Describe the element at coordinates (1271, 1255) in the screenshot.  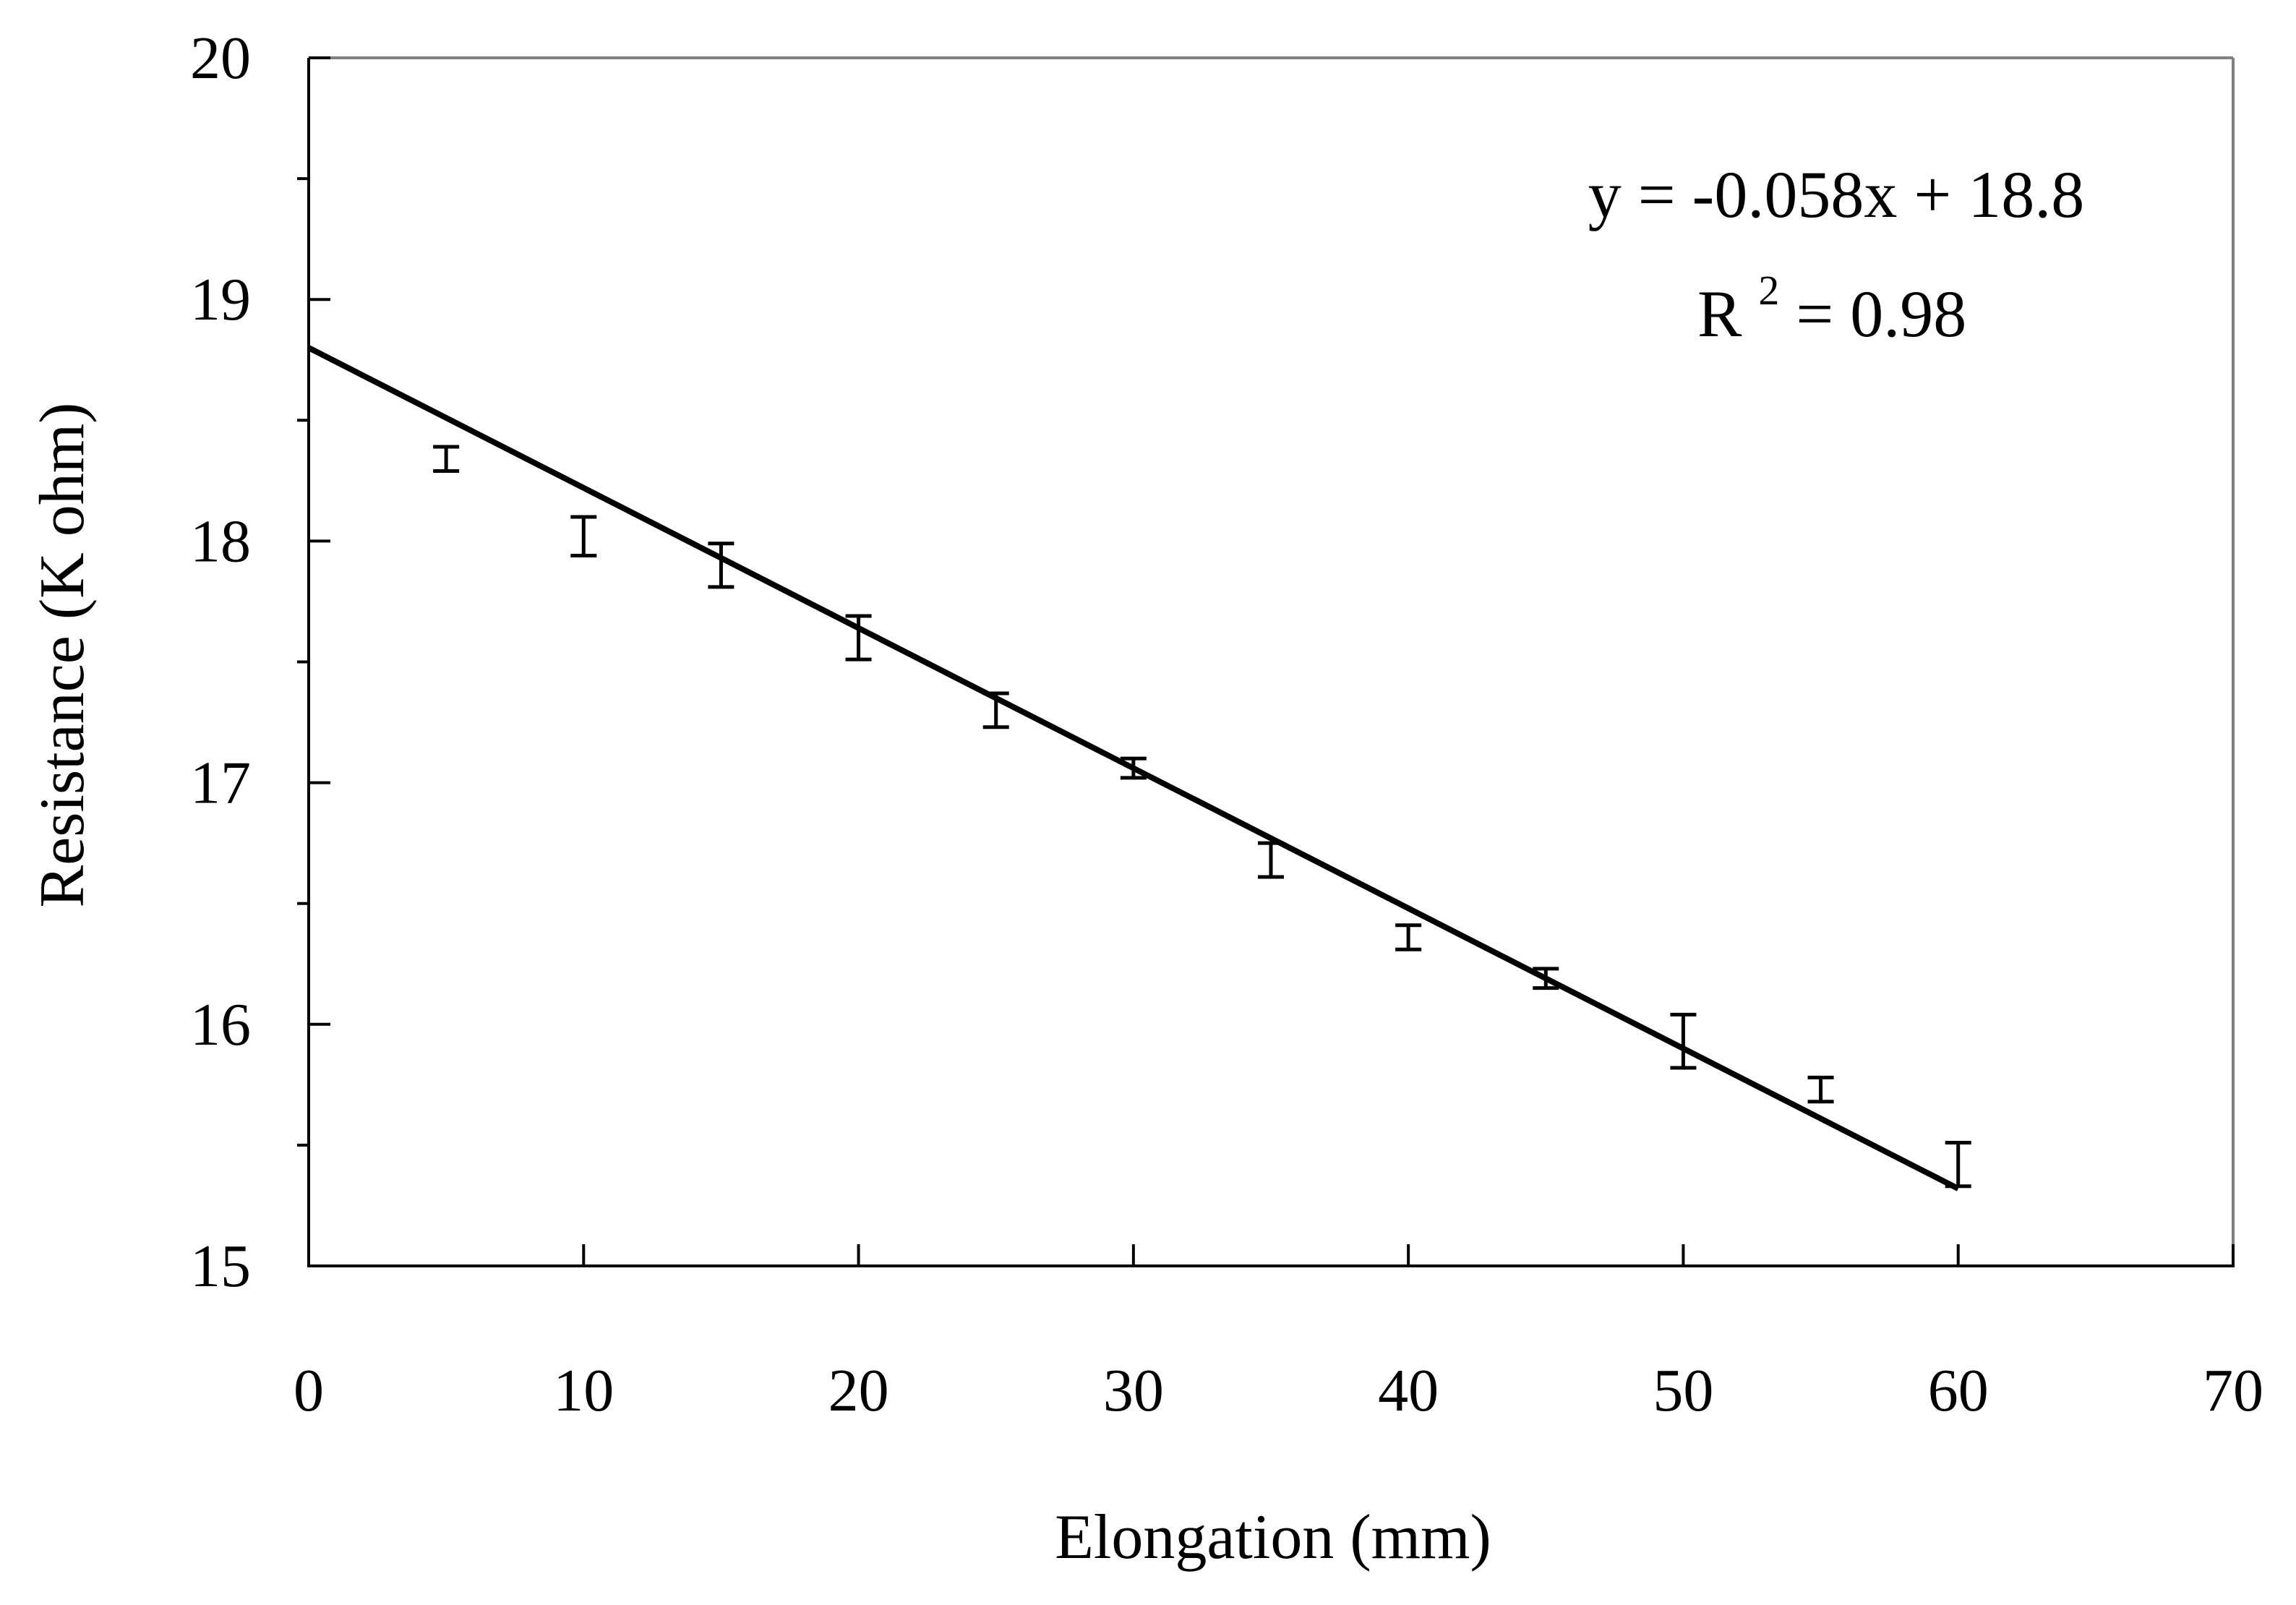
I see `x-axis-ticks` at that location.